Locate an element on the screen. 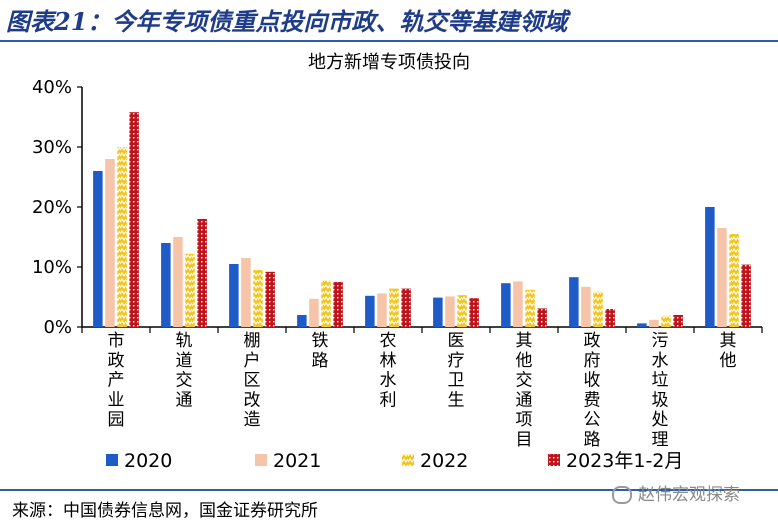 The image size is (778, 524). legend-label: 2020 is located at coordinates (148, 461).